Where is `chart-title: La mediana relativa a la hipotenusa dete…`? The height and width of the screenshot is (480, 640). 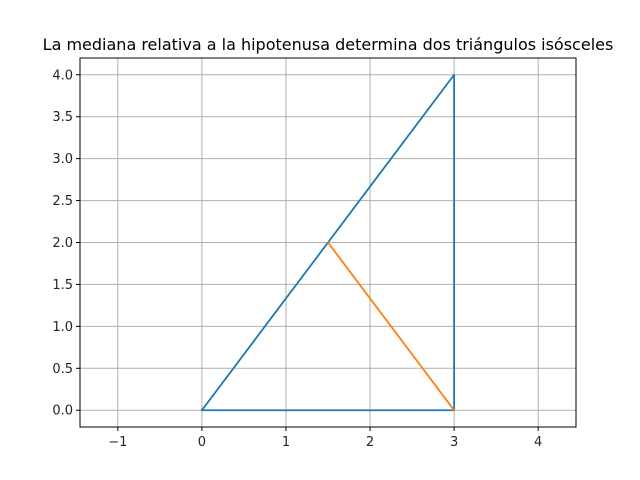
chart-title: La mediana relativa a la hipotenusa dete… is located at coordinates (328, 44).